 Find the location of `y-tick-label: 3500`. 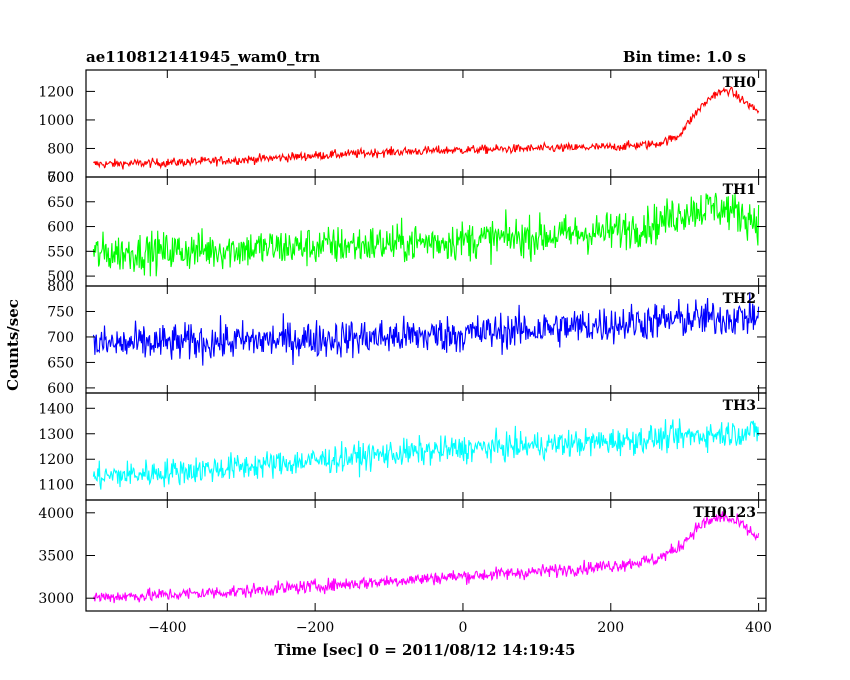

y-tick-label: 3500 is located at coordinates (56, 557).